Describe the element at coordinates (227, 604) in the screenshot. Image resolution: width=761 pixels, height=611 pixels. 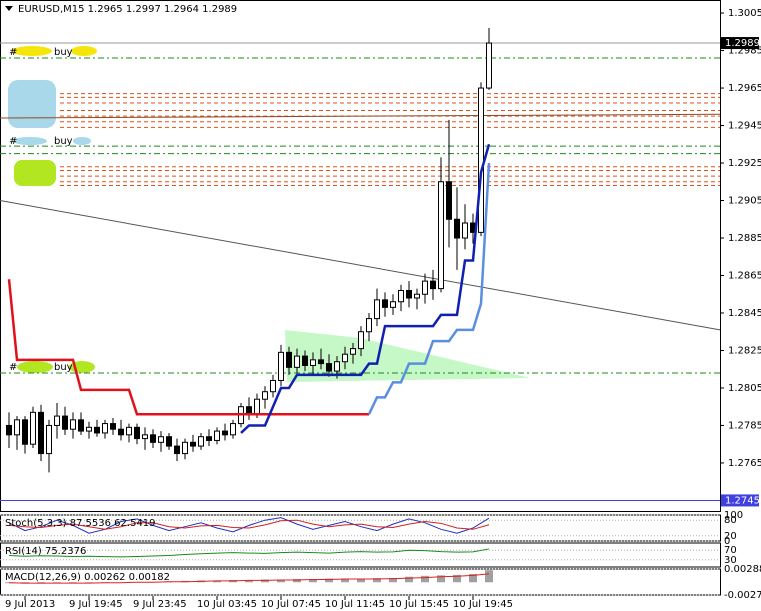
I see `x-tick-label: 10 Jul 03:45` at that location.